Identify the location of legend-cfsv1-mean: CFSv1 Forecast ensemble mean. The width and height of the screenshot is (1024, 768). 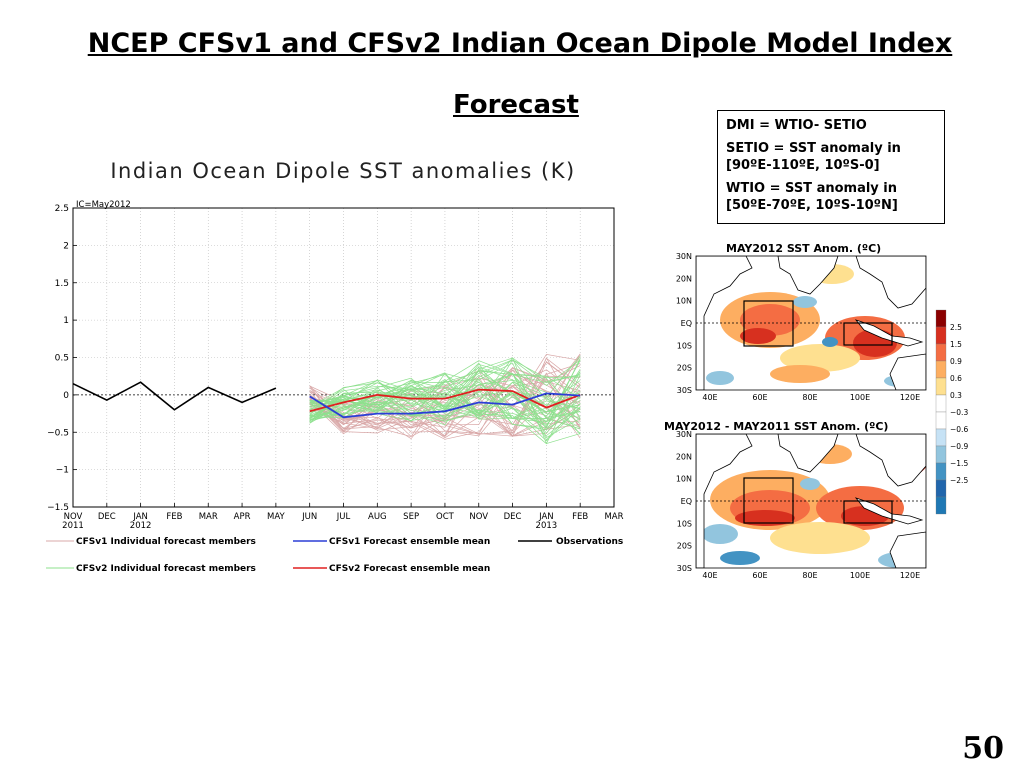
(409, 542).